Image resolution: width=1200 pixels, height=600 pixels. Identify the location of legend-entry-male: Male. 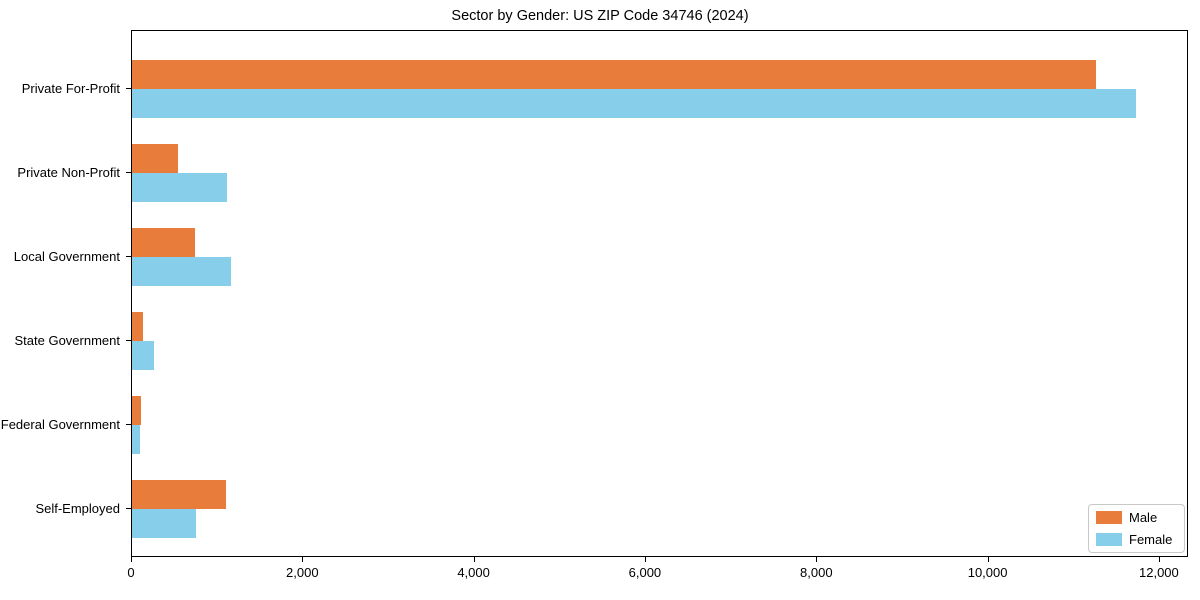
(1136, 517).